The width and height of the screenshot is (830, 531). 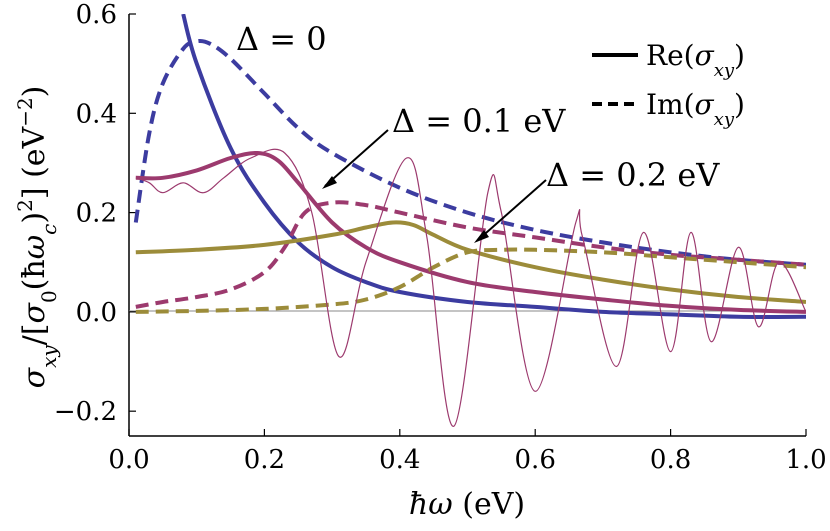 What do you see at coordinates (96, 15) in the screenshot?
I see `y-tick-label: 0.6` at bounding box center [96, 15].